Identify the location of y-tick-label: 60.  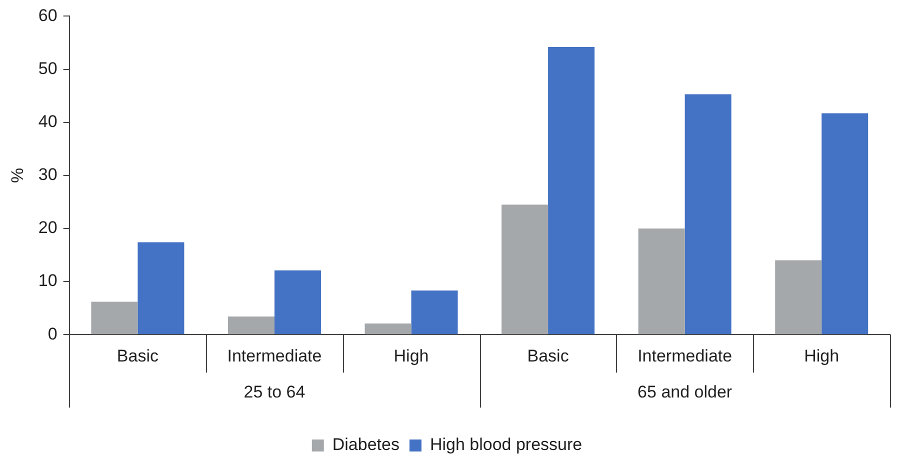
(48, 15).